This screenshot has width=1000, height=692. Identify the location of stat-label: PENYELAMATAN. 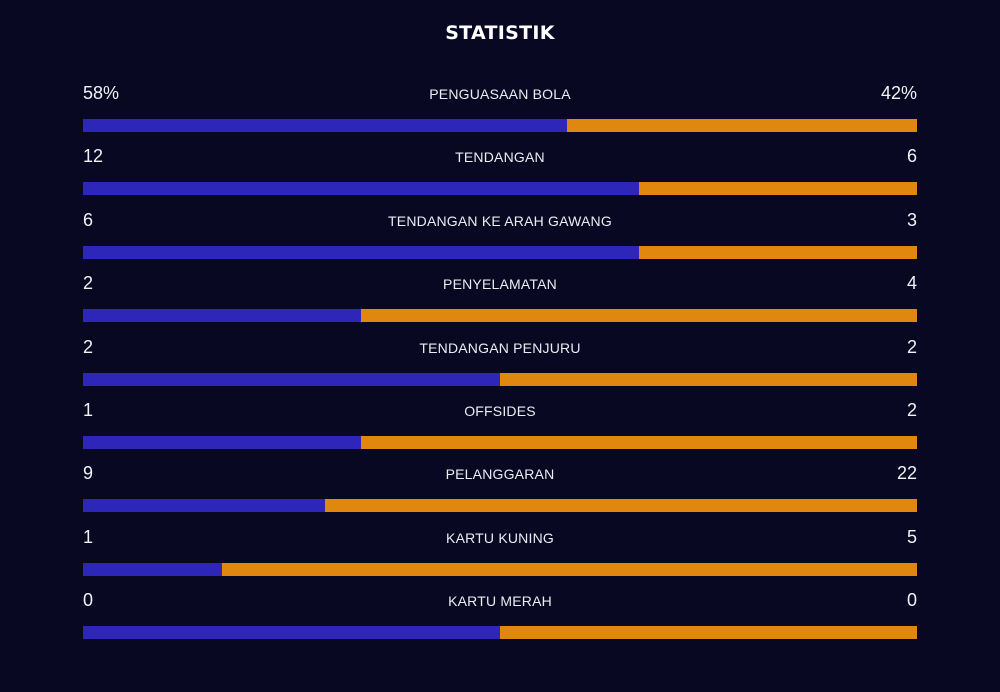
(500, 284).